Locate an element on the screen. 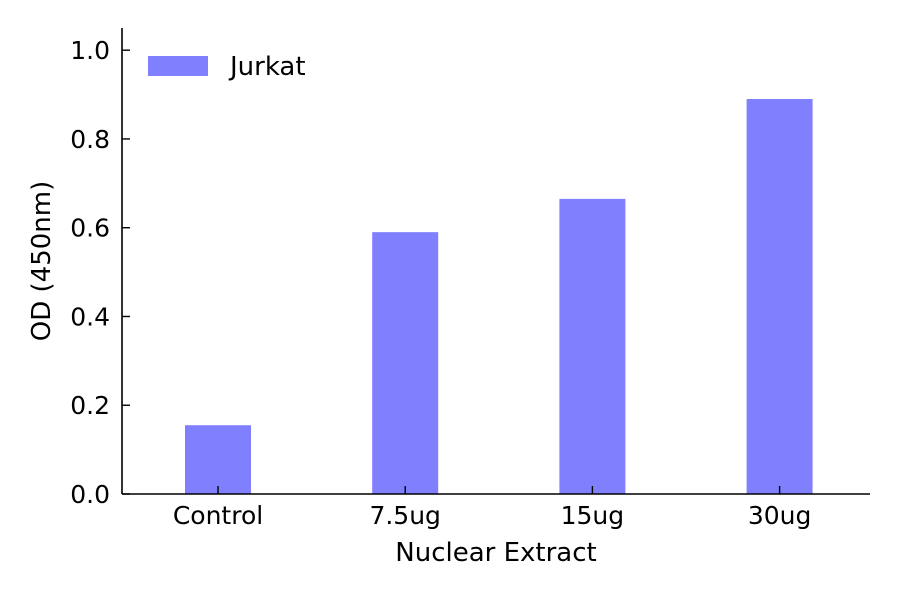  bar-15ug is located at coordinates (592, 346).